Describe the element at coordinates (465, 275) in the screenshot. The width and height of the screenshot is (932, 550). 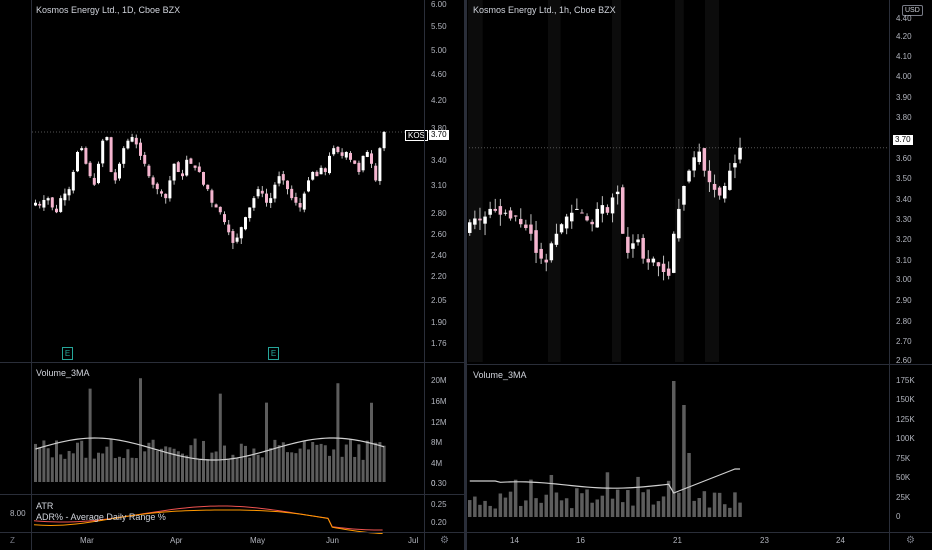
I see `chart-divider` at that location.